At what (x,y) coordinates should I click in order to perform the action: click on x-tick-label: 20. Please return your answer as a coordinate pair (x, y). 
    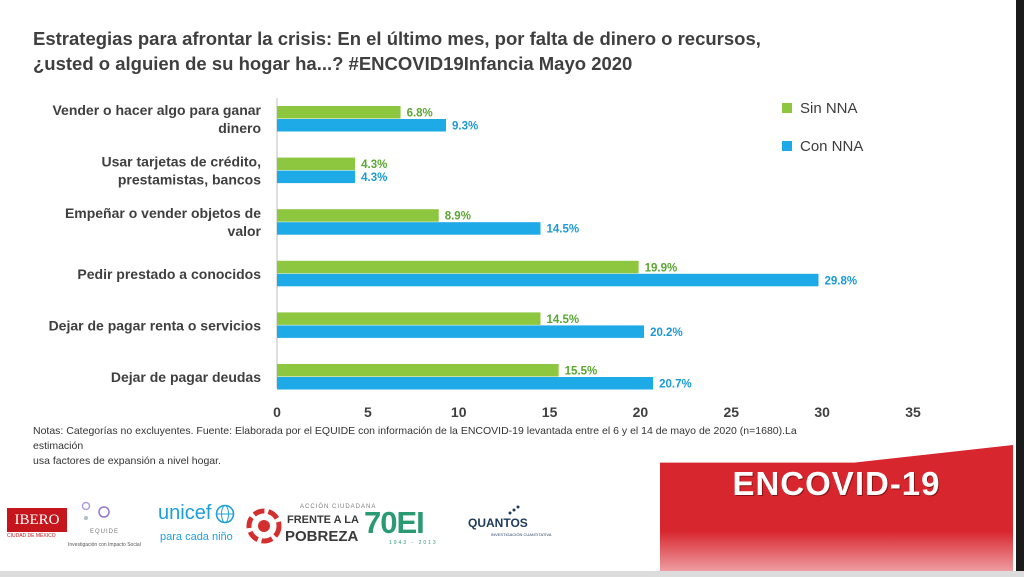
    Looking at the image, I should click on (641, 412).